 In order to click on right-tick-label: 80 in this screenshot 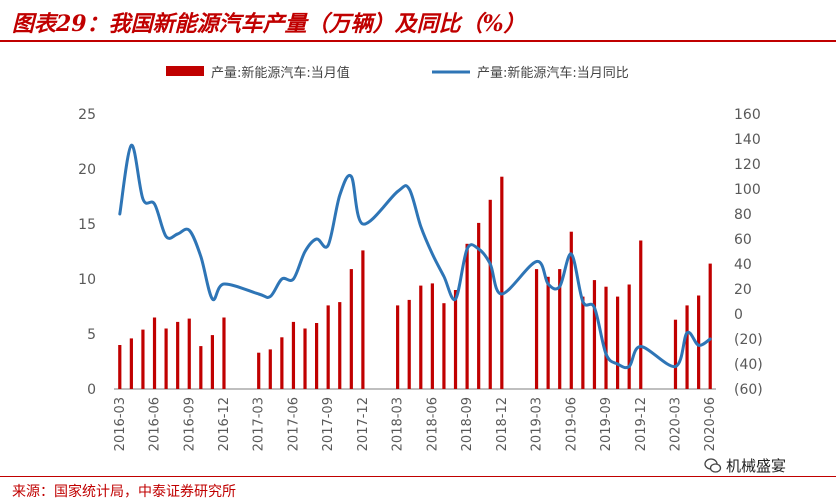, I will do `click(743, 215)`.